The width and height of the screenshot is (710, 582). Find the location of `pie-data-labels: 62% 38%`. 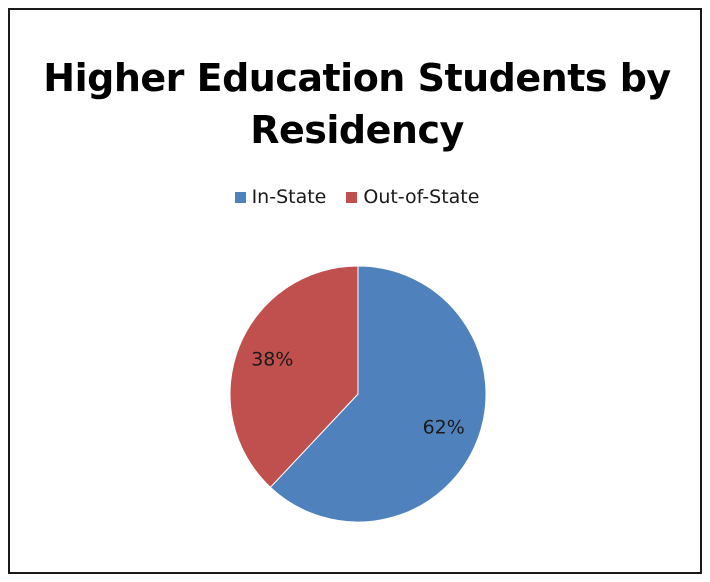

pie-data-labels: 62% 38% is located at coordinates (358, 394).